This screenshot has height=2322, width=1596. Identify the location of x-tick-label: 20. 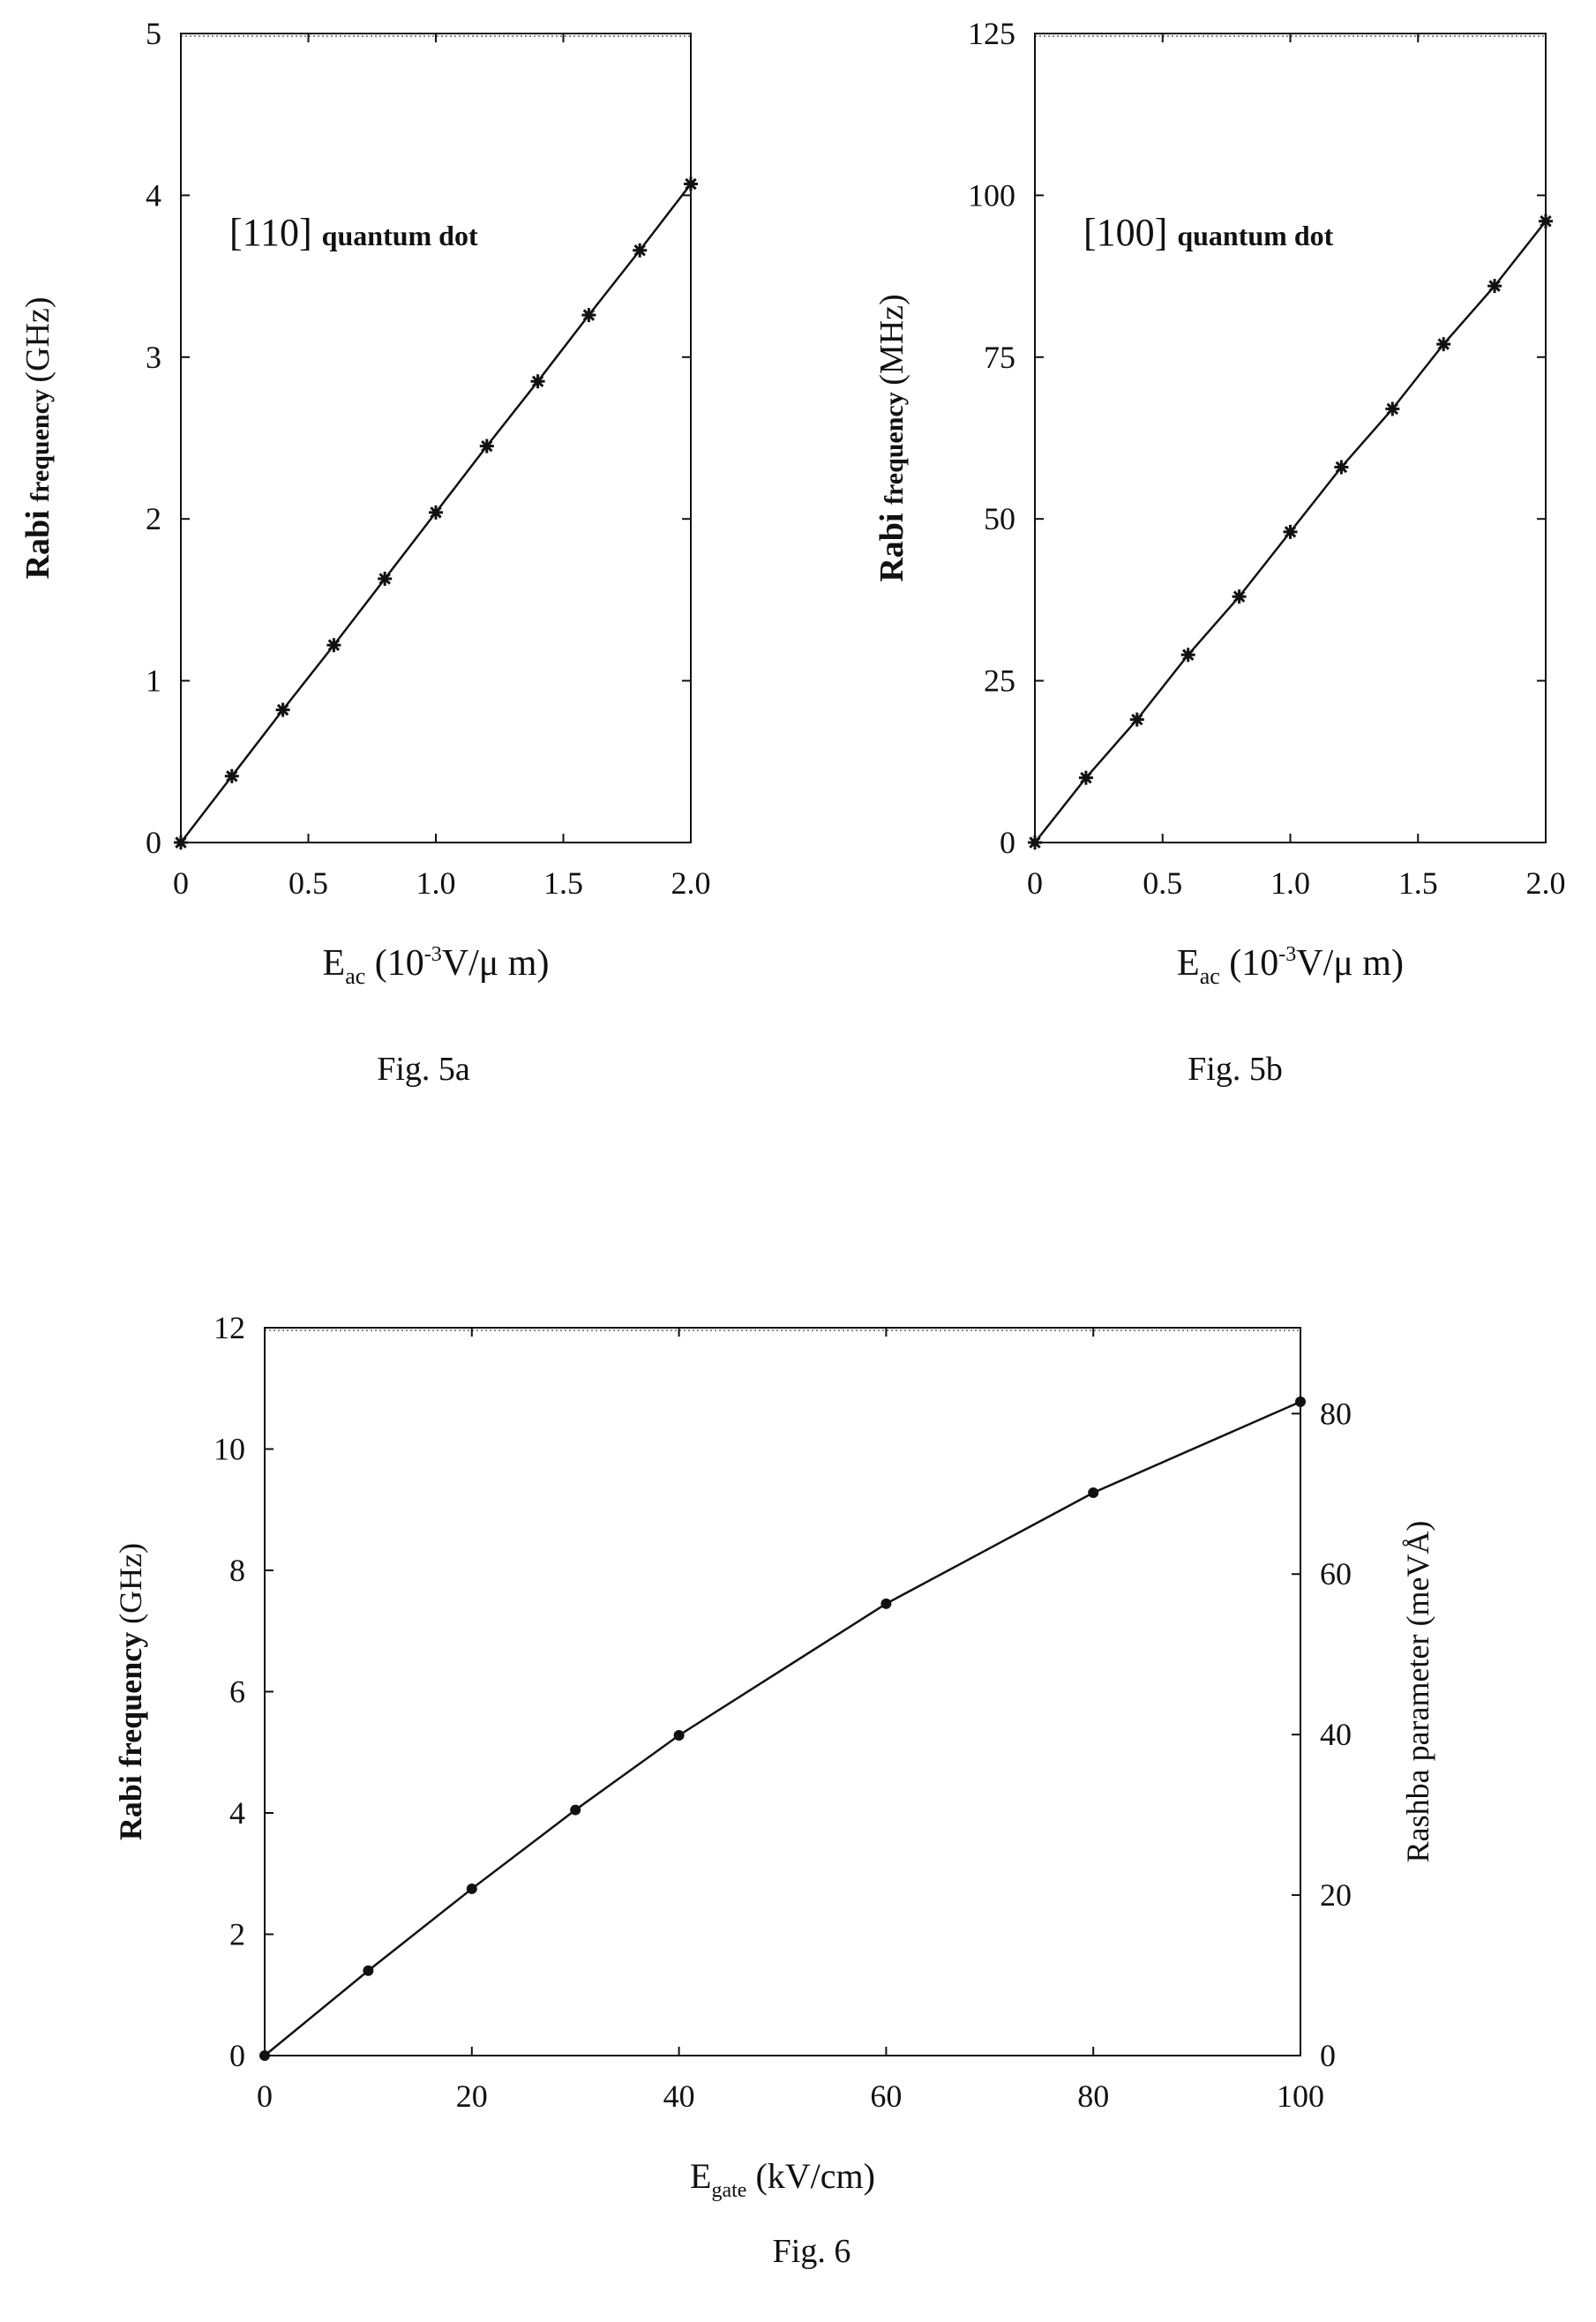
(472, 2096).